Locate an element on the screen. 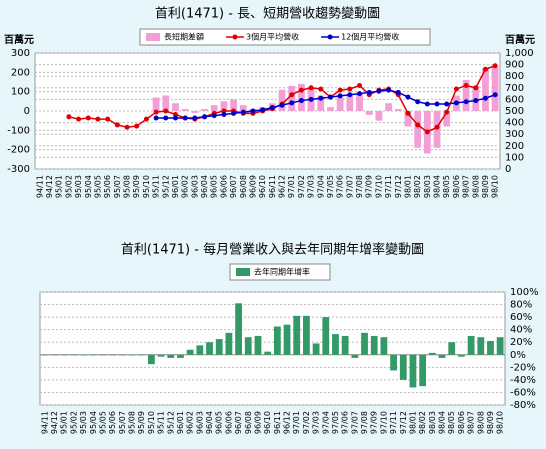 The width and height of the screenshot is (546, 449). y2-tick-label: -60% is located at coordinates (523, 392).